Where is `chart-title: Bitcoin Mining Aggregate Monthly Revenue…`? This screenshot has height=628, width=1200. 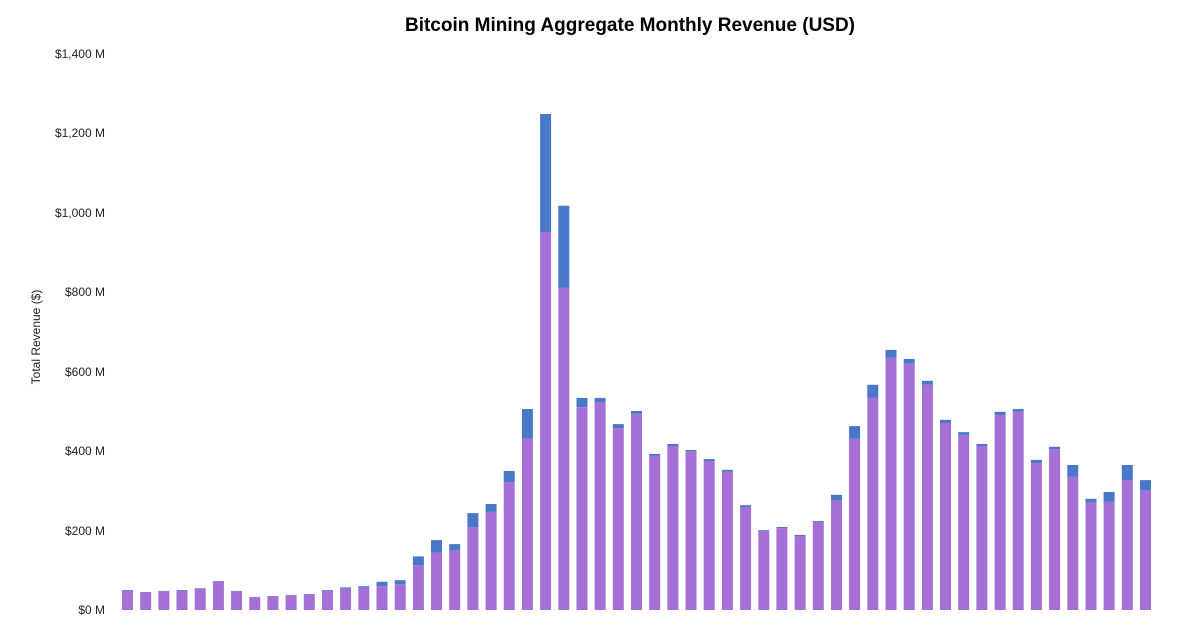
chart-title: Bitcoin Mining Aggregate Monthly Revenue… is located at coordinates (630, 25).